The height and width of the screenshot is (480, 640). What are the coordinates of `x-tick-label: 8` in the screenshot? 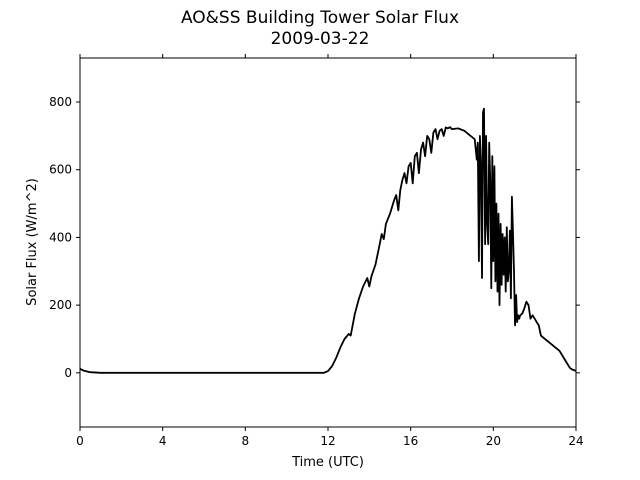 It's located at (246, 441).